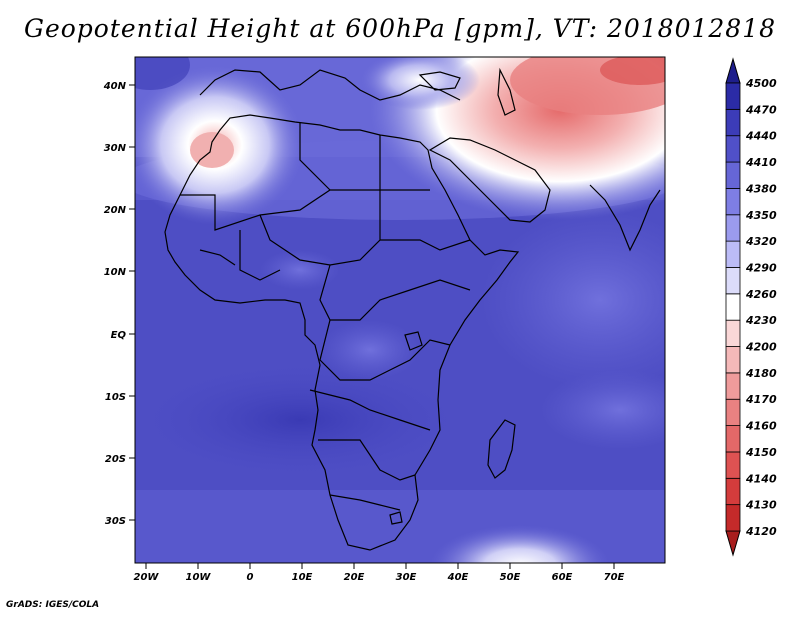  Describe the element at coordinates (379, 573) in the screenshot. I see `lon-axis: 20W 10W 0 10E 20E 30E 40E 50E 60E 70E` at that location.